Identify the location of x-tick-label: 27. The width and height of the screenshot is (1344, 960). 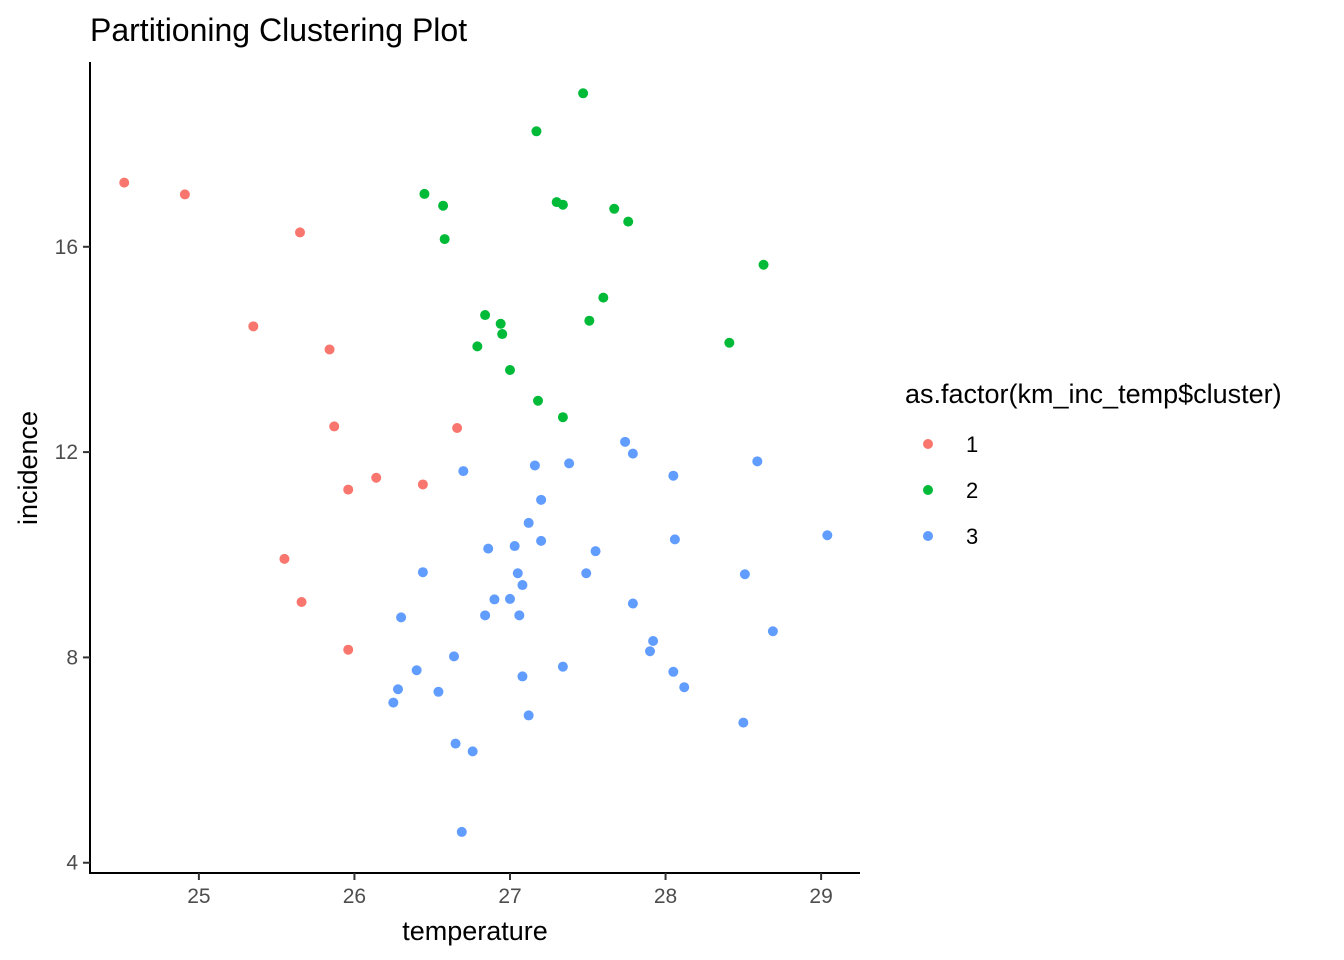
(509, 896).